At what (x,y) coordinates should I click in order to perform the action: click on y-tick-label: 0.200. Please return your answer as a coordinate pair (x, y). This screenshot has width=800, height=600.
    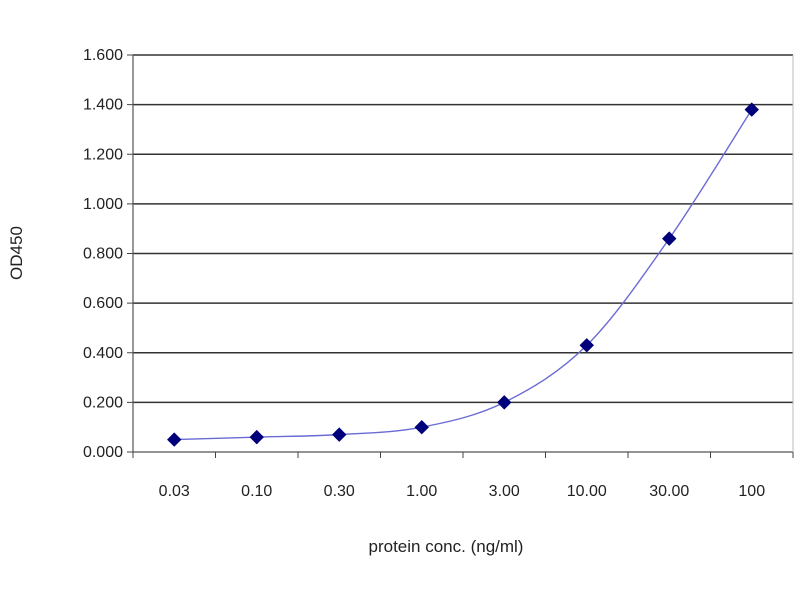
    Looking at the image, I should click on (103, 402).